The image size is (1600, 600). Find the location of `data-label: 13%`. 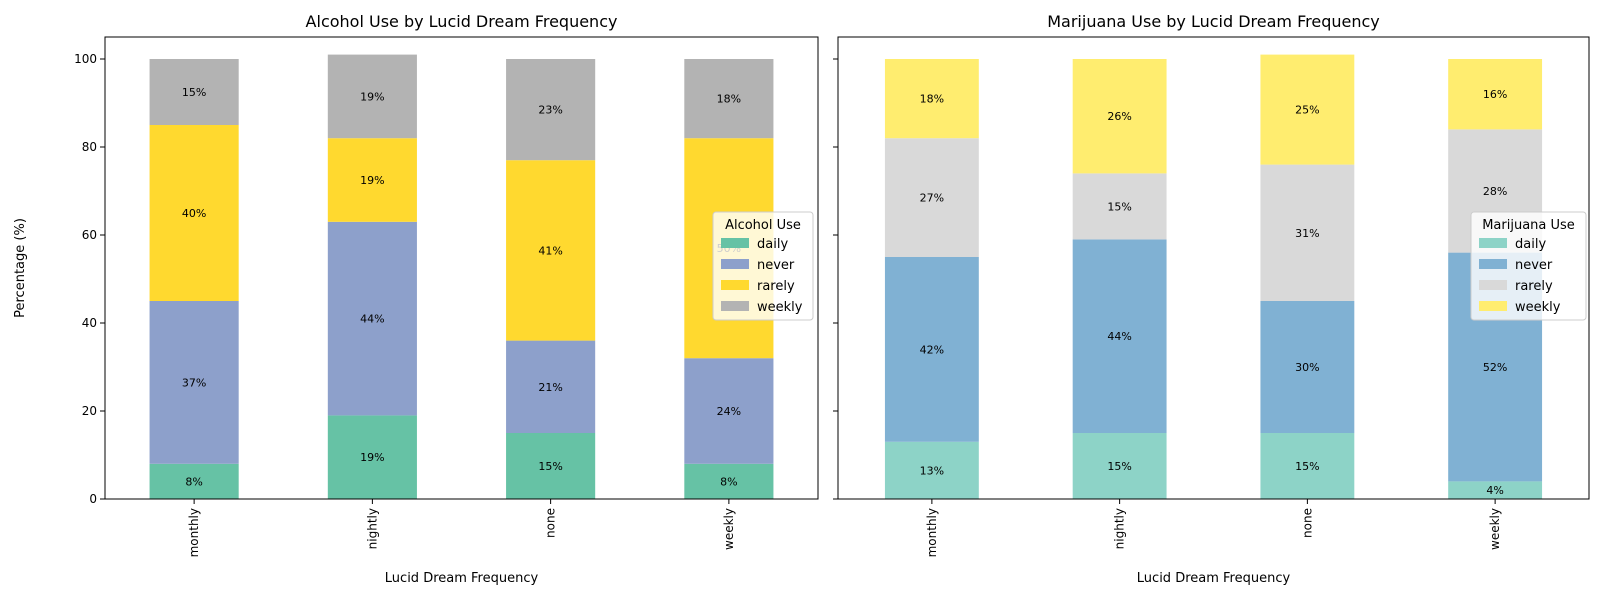

data-label: 13% is located at coordinates (932, 470).